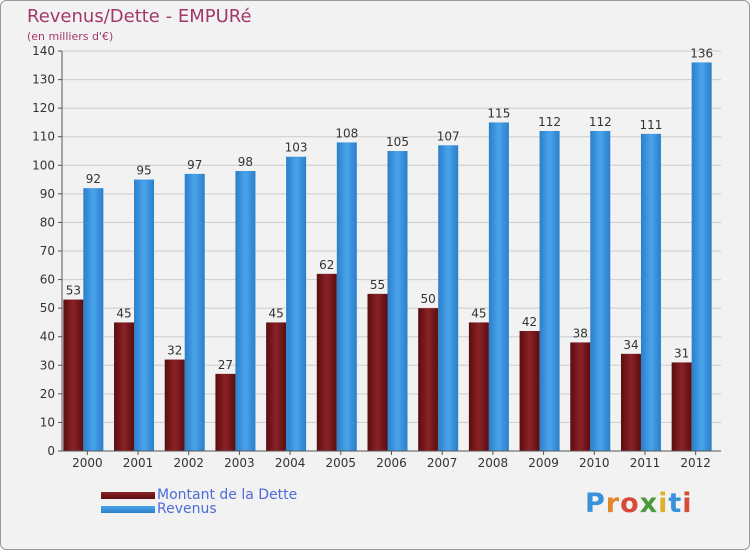  Describe the element at coordinates (73, 291) in the screenshot. I see `data-label-debt: 53` at that location.